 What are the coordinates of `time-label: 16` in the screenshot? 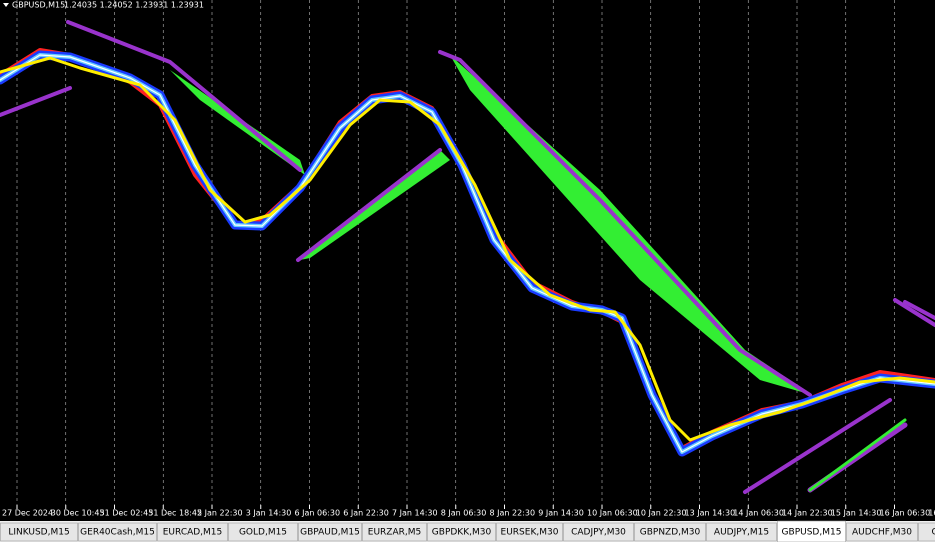 It's located at (931, 513).